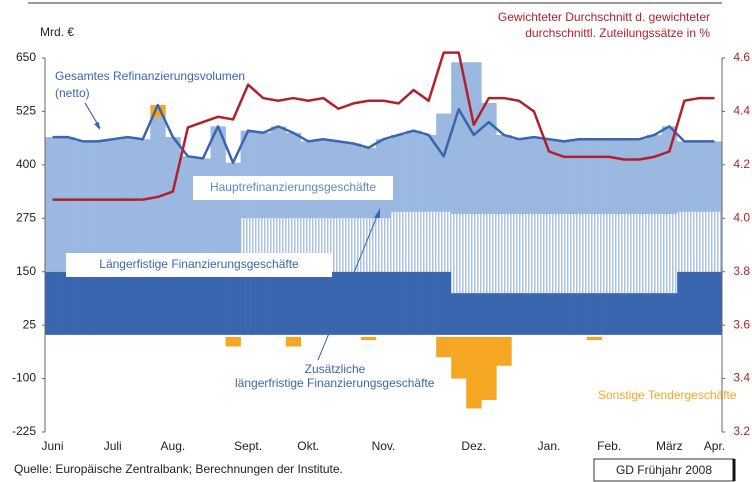 Image resolution: width=752 pixels, height=482 pixels. Describe the element at coordinates (667, 395) in the screenshot. I see `series-label: Sonstige Tendergeschäfte` at that location.